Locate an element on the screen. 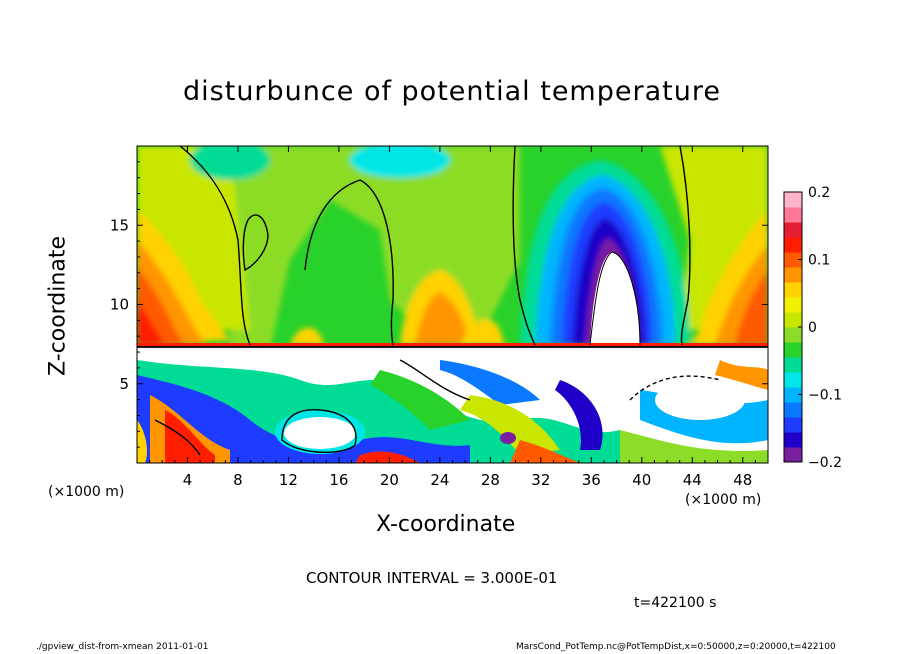  x-tick-label: 28 is located at coordinates (490, 480).